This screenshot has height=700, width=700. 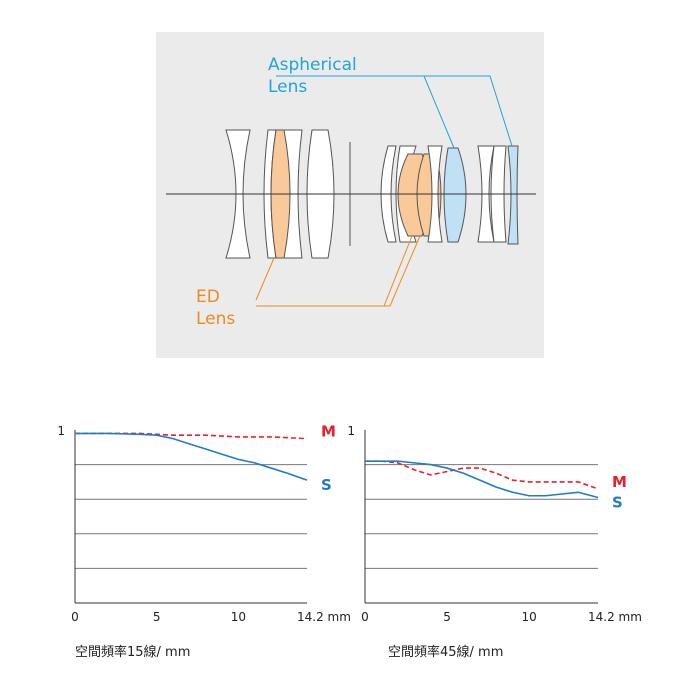 I want to click on lens-element-11-aspherical, so click(x=455, y=195).